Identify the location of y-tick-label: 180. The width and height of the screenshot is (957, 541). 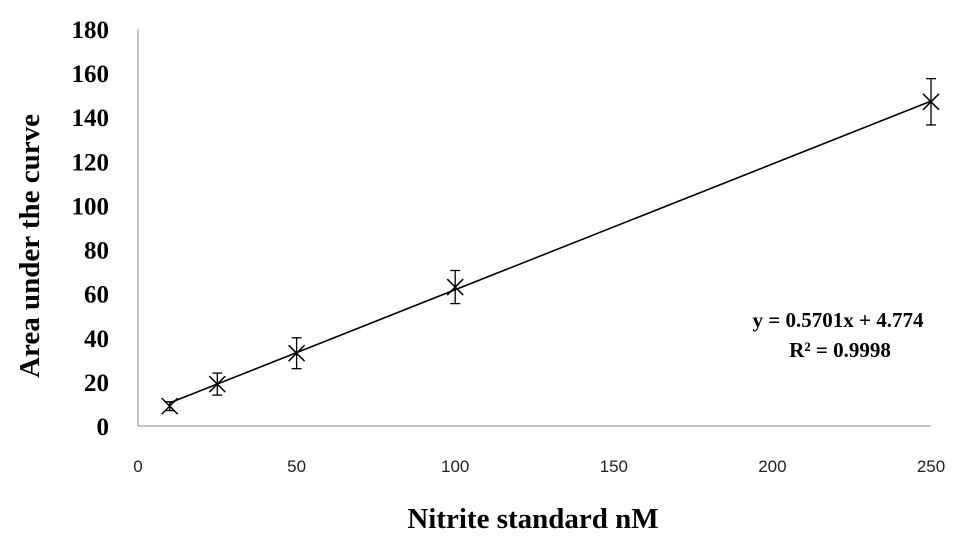
(91, 30).